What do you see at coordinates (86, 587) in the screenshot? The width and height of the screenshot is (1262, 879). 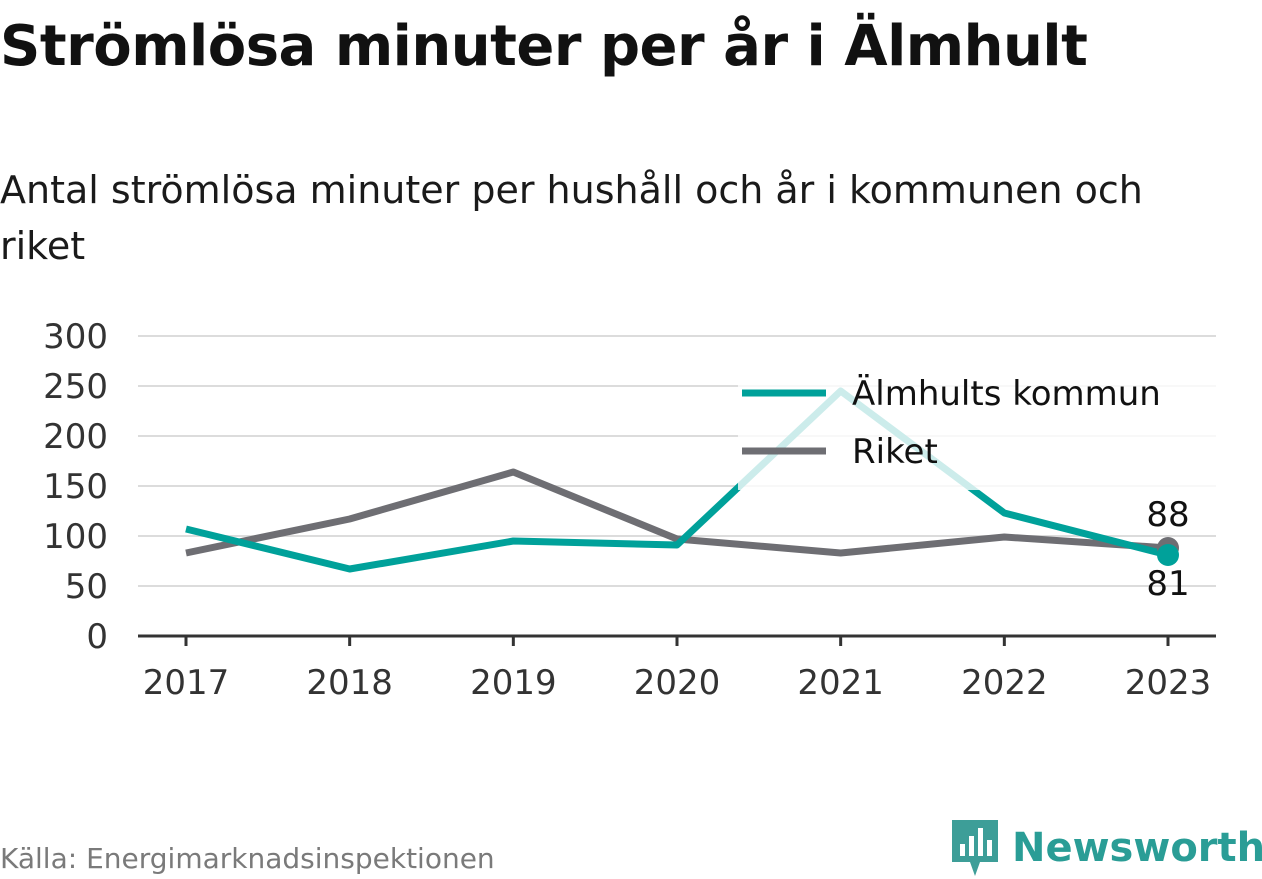 I see `y-tick-label: 50` at bounding box center [86, 587].